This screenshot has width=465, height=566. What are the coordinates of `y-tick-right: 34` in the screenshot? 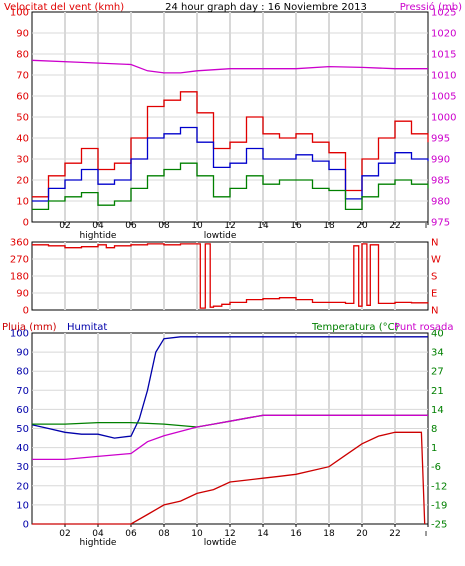 It's located at (437, 353).